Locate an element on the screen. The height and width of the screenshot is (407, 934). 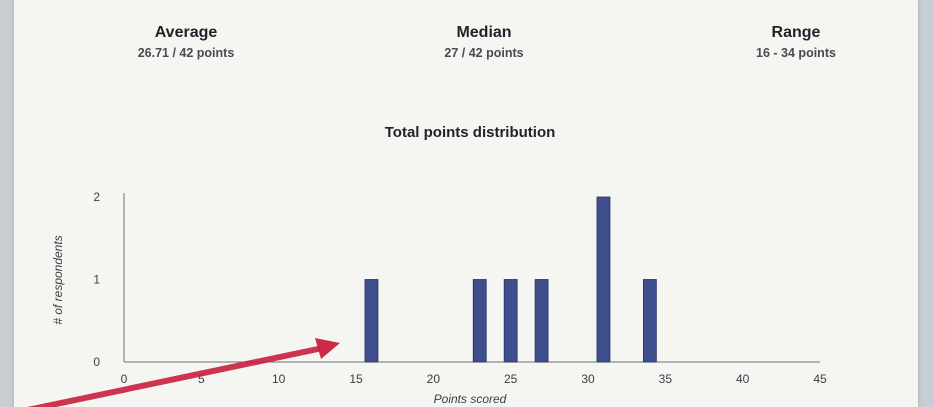
chart-bars is located at coordinates (510, 279).